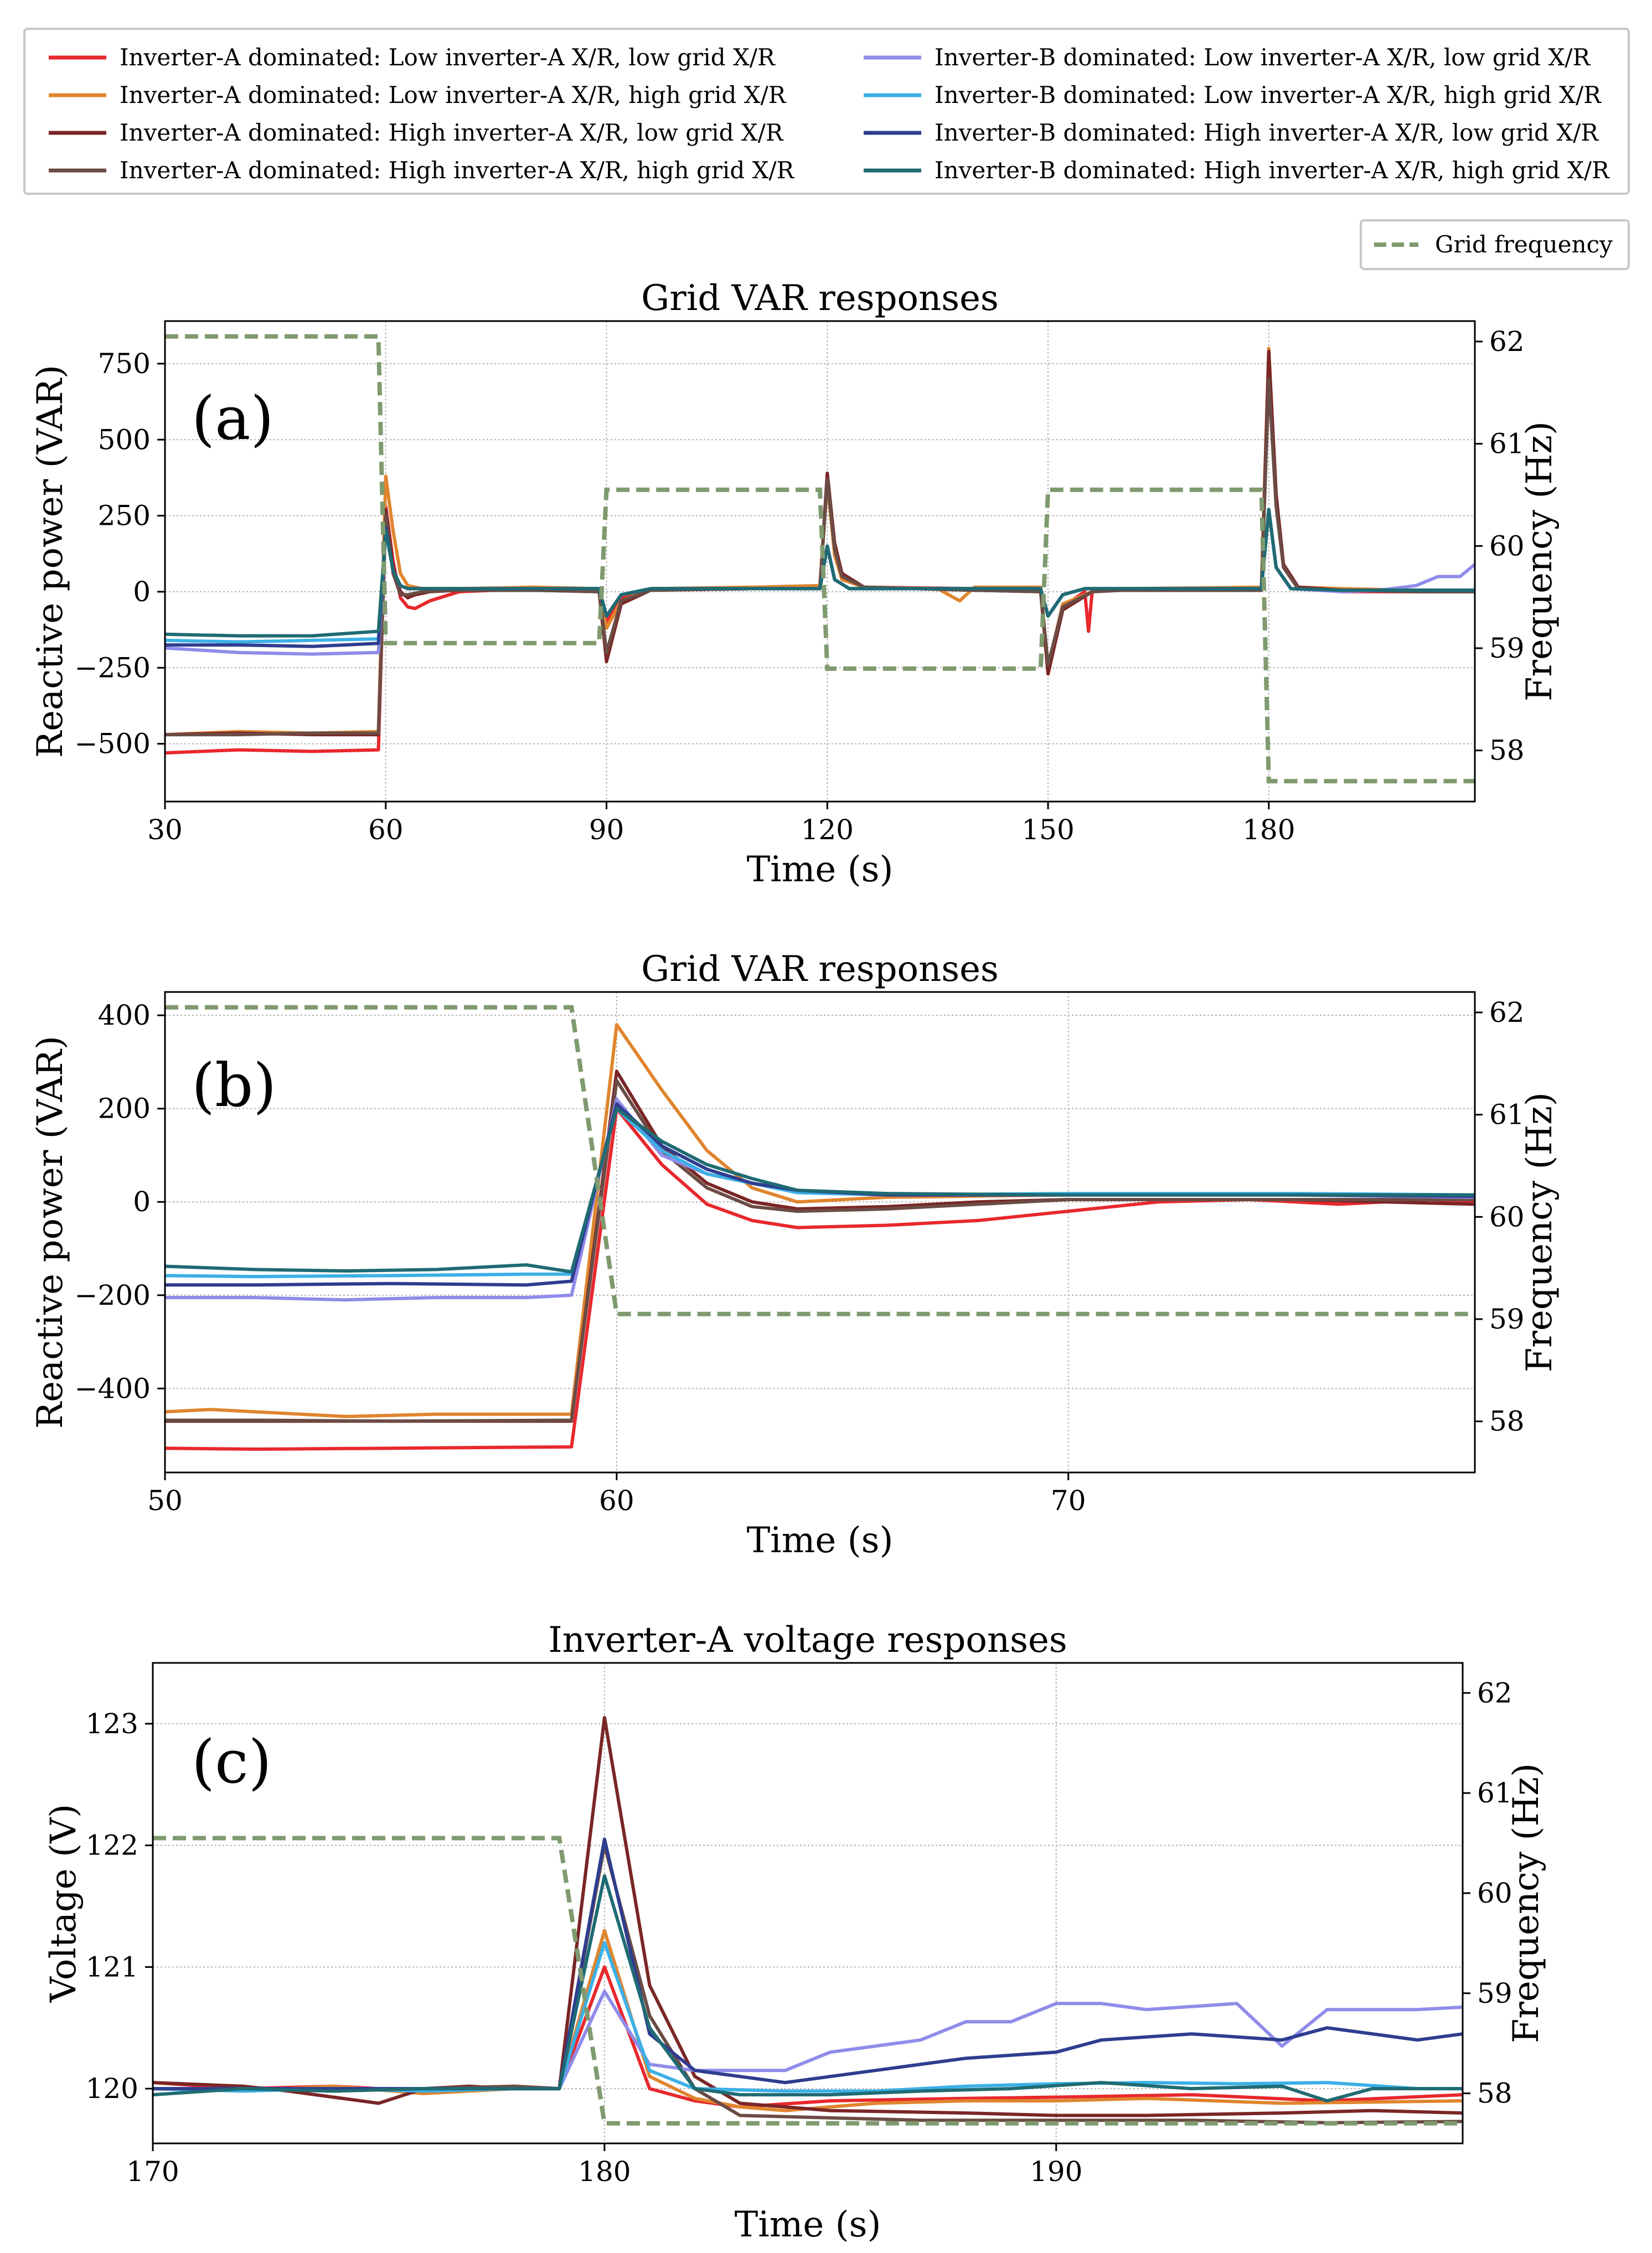  I want to click on x-tick-label: 170, so click(153, 2172).